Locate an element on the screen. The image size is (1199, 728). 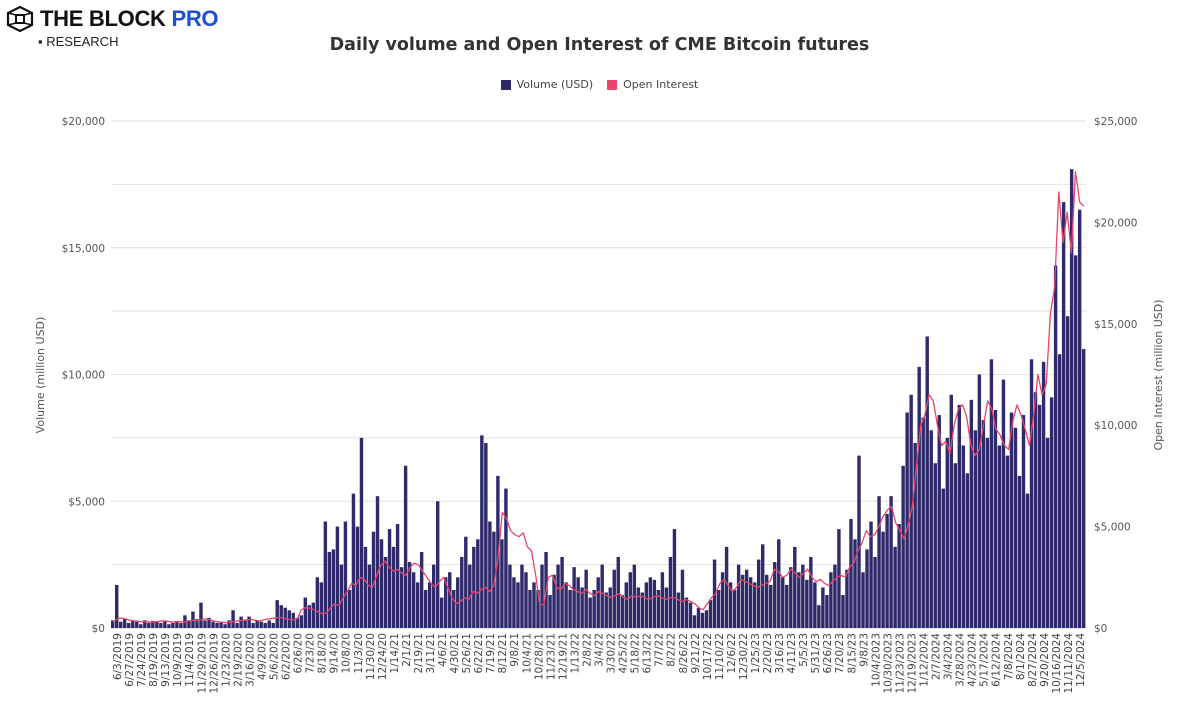
x-tick-label: 1/23/2020 is located at coordinates (226, 660).